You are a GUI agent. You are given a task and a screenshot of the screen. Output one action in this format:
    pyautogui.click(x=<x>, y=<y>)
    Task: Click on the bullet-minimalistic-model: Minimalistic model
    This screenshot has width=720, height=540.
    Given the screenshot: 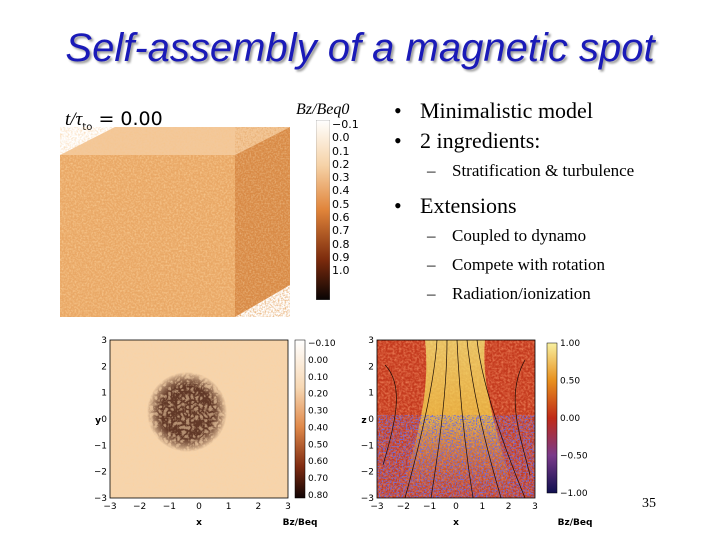 What is the action you would take?
    pyautogui.click(x=552, y=111)
    